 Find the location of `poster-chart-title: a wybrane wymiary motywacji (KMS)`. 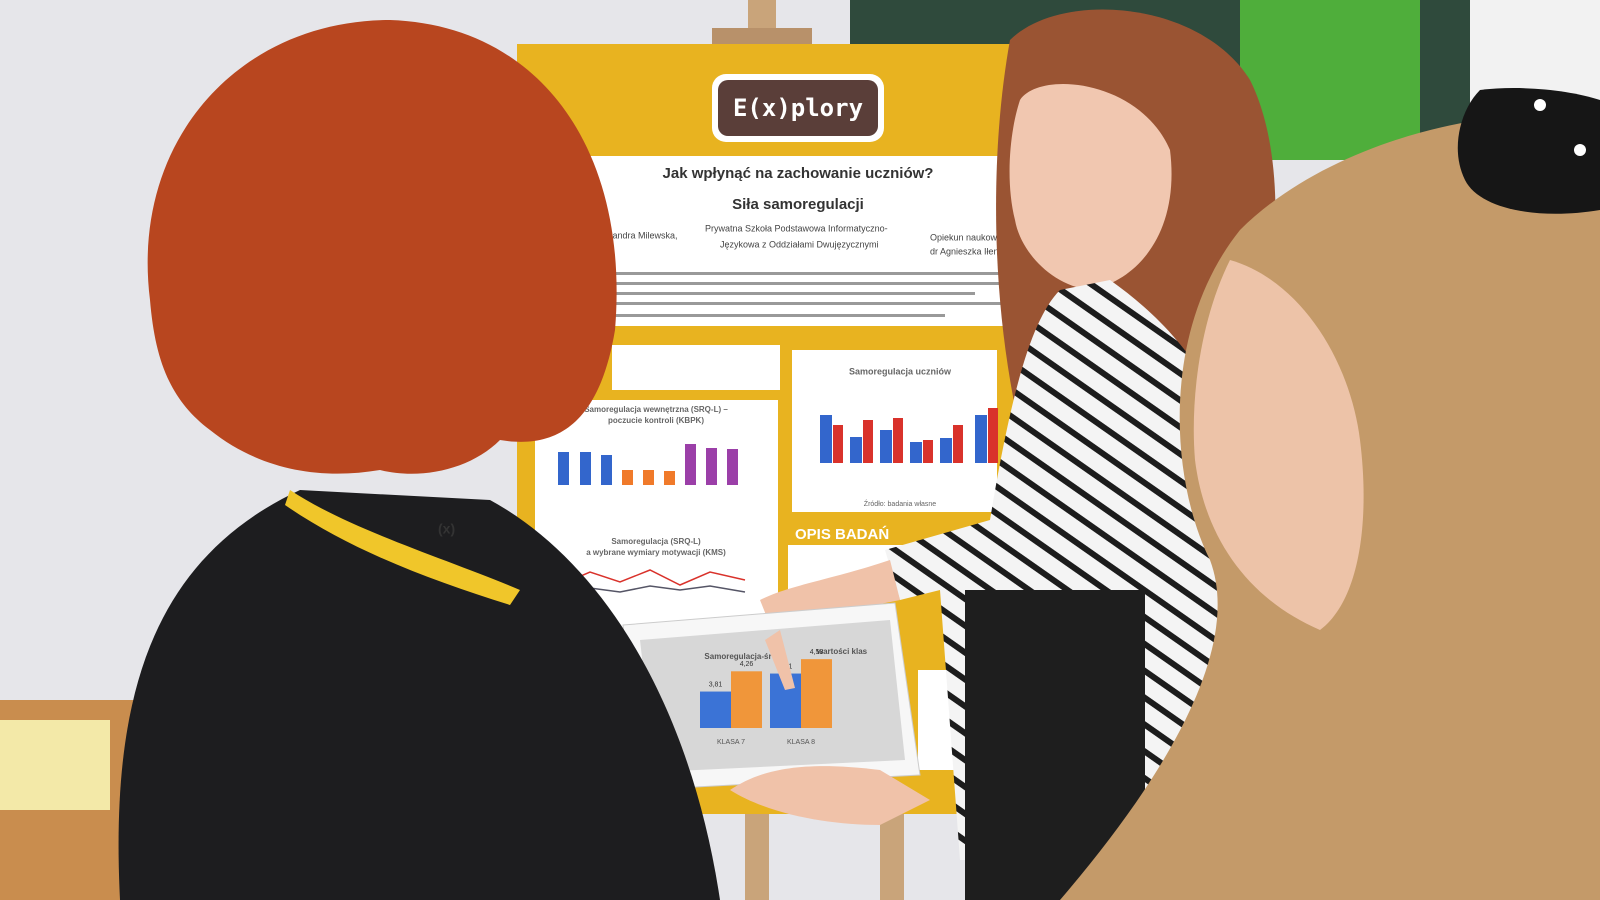

poster-chart-title: a wybrane wymiary motywacji (KMS) is located at coordinates (656, 552).